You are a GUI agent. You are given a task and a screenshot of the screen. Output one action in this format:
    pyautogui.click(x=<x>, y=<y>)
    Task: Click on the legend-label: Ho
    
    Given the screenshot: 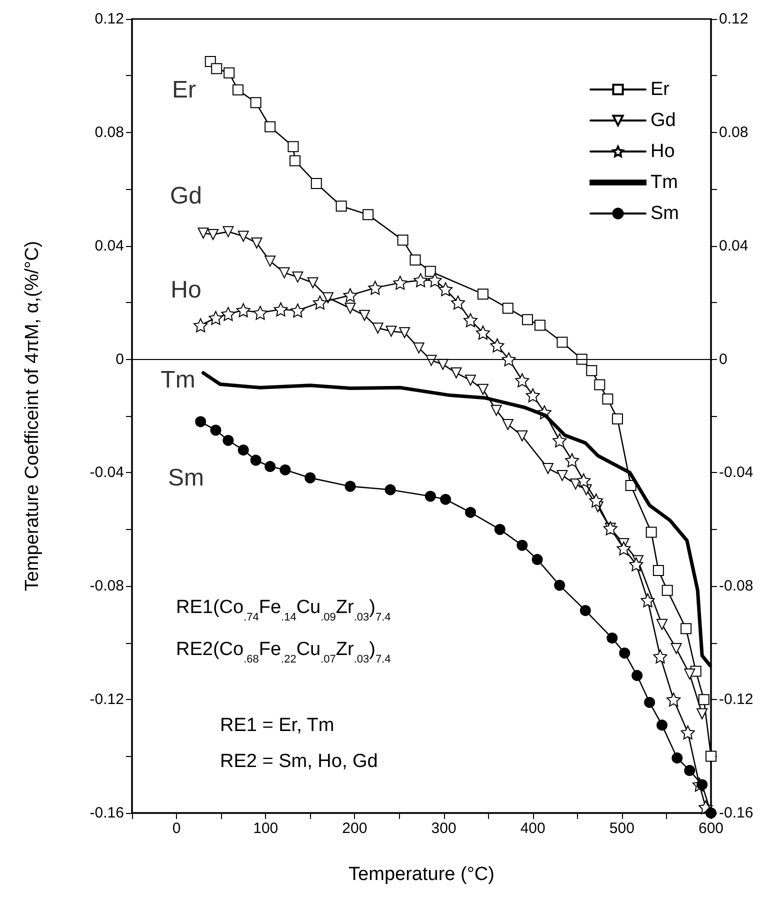 What is the action you would take?
    pyautogui.click(x=662, y=151)
    